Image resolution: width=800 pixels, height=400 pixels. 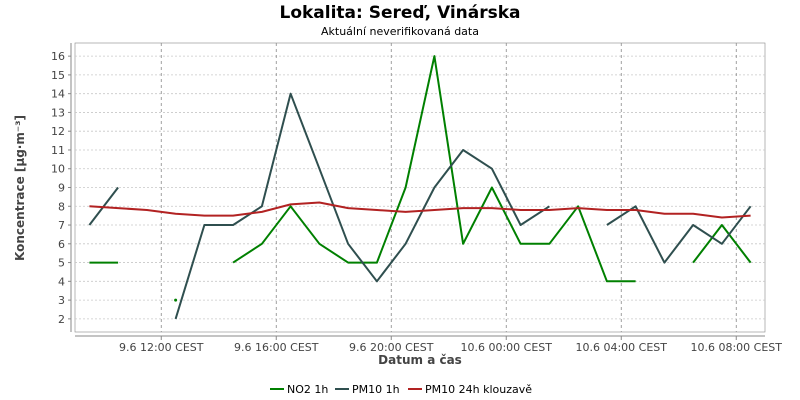 What do you see at coordinates (401, 389) in the screenshot?
I see `legend: NO2 1h PM10 1h PM10 24h klouzavě` at bounding box center [401, 389].